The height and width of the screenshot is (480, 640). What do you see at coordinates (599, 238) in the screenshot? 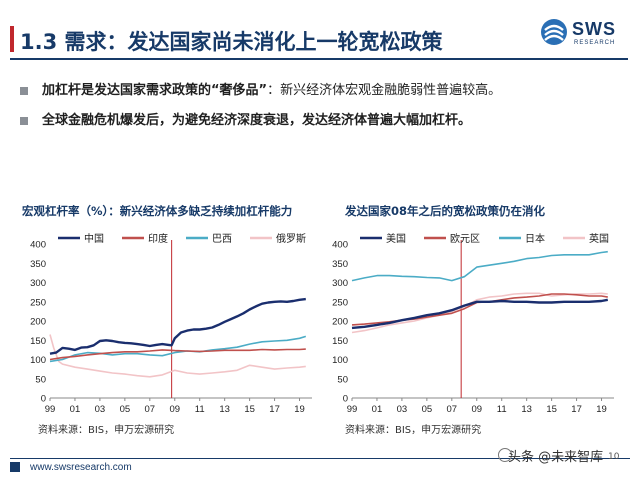
I see `legend-label: 英国` at bounding box center [599, 238].